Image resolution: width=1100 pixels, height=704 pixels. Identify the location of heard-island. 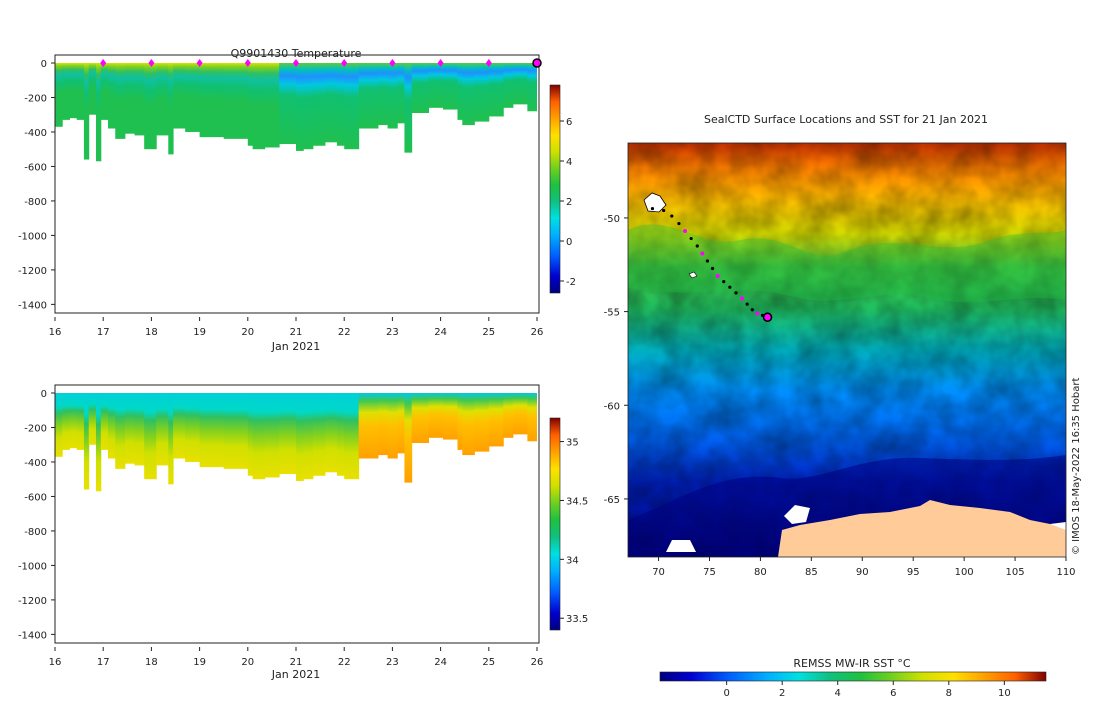
(693, 275).